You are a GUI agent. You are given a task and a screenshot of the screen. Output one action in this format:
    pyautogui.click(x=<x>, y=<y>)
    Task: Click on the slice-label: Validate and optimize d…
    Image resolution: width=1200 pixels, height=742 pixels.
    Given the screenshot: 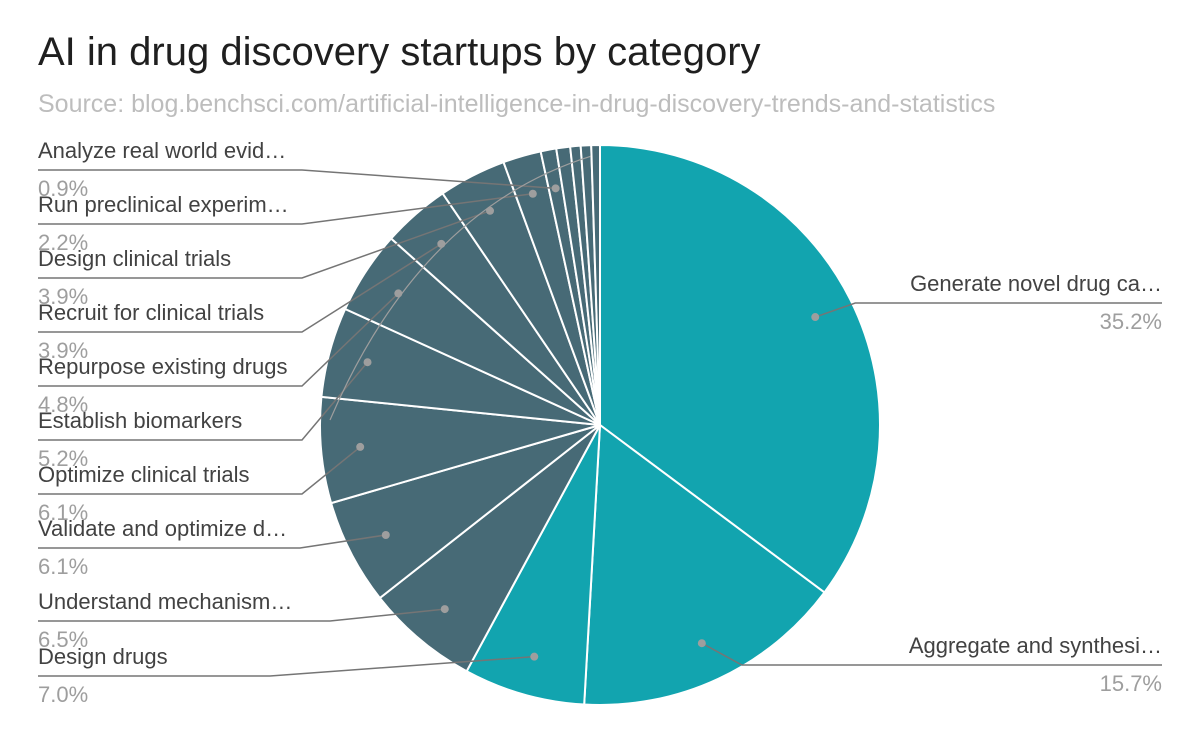 What is the action you would take?
    pyautogui.click(x=162, y=528)
    